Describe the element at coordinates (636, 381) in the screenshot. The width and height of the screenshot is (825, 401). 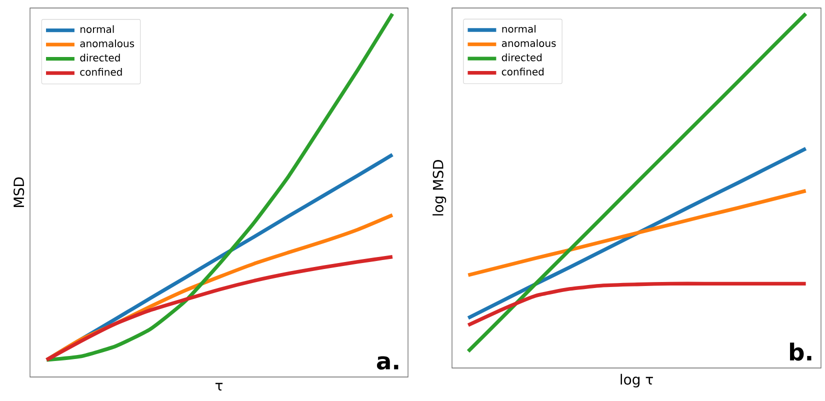
I see `x-axis-title: log τ` at that location.